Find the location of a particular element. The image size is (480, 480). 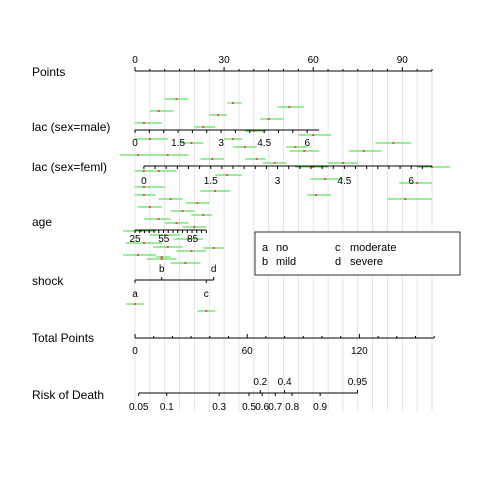

age-scale: age 25 55 85 is located at coordinates (119, 230).